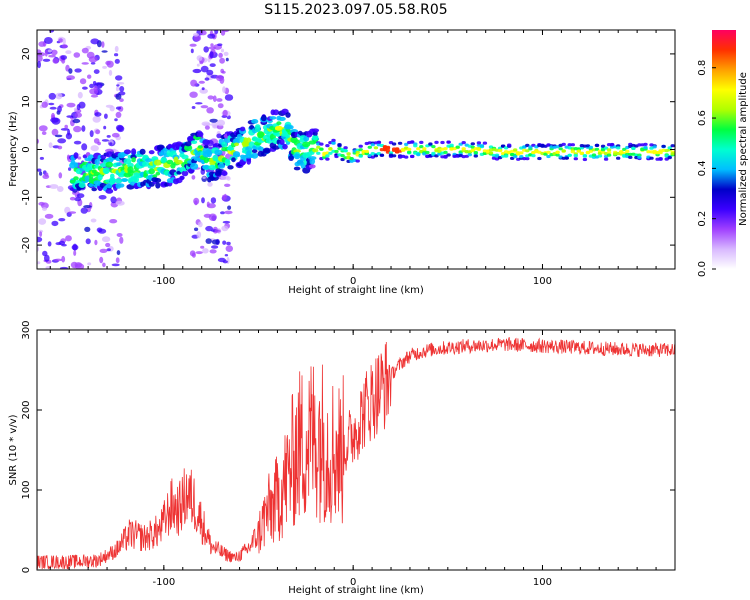 Image resolution: width=750 pixels, height=600 pixels. What do you see at coordinates (702, 118) in the screenshot?
I see `colorbar-tick-label: 0.6` at bounding box center [702, 118].